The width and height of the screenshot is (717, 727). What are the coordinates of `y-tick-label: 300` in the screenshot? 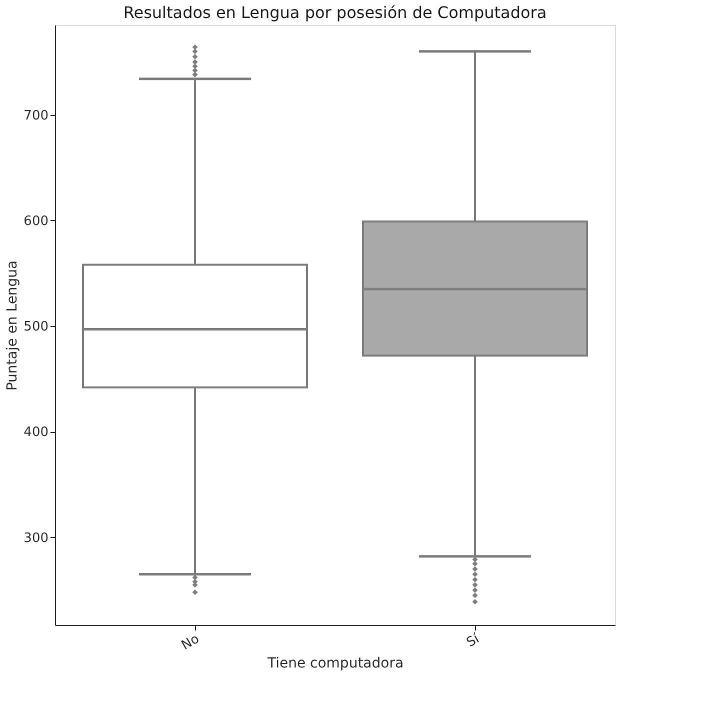 It's located at (36, 538).